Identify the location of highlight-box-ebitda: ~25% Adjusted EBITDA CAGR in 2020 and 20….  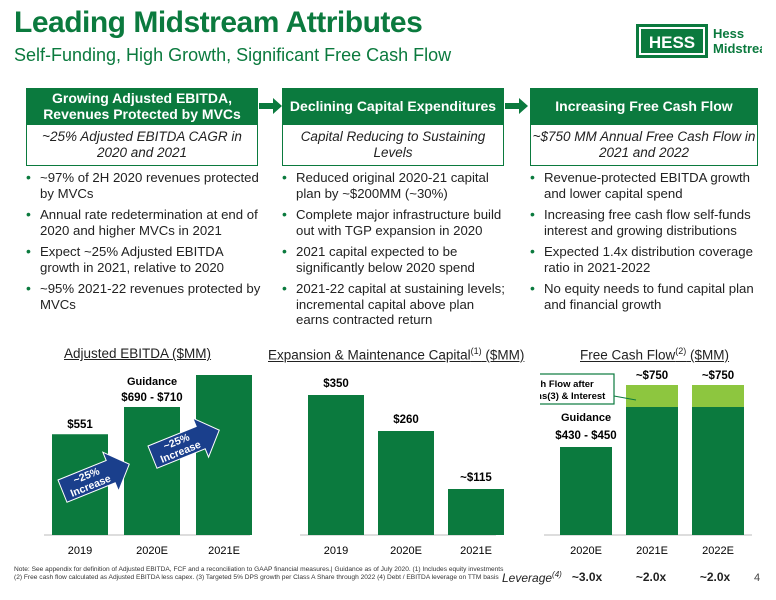
(142, 145).